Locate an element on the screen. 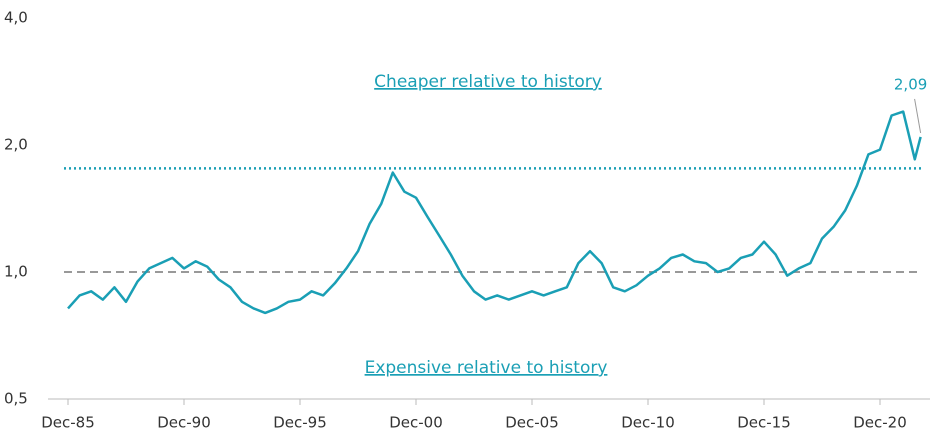 This screenshot has height=443, width=940. x-tick-label: Dec-90 is located at coordinates (184, 423).